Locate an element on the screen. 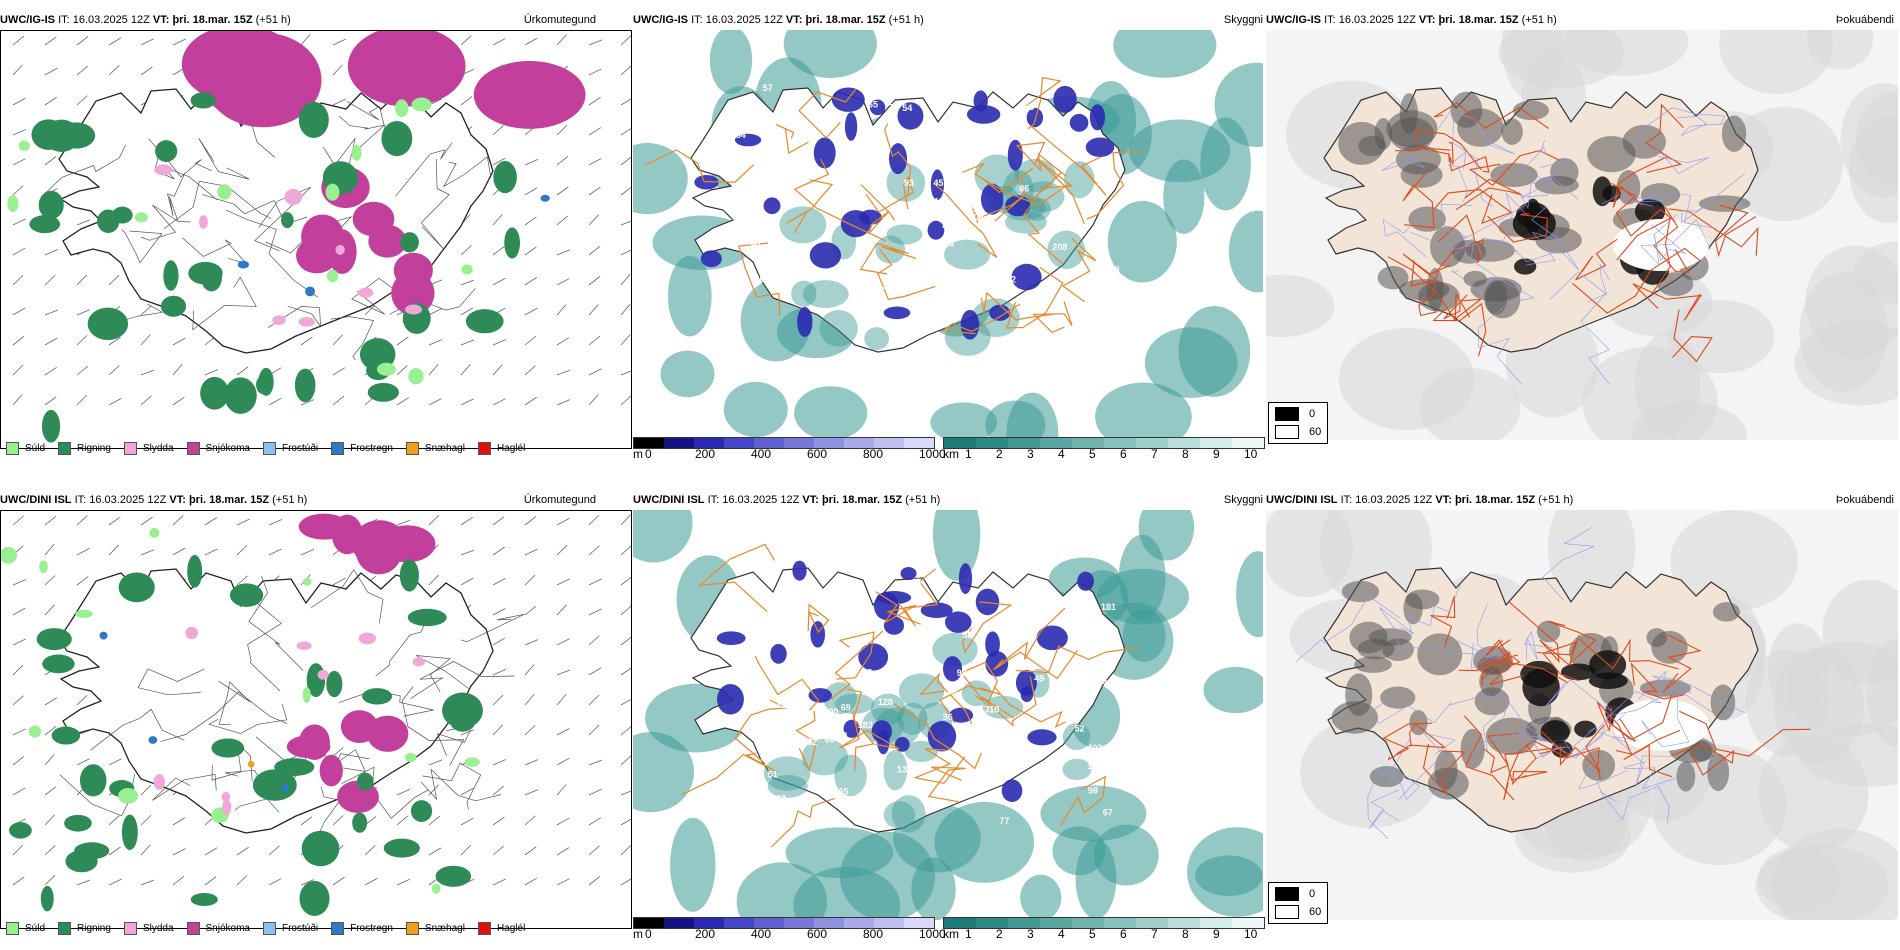  colorbar-tick: 8 is located at coordinates (1185, 934).